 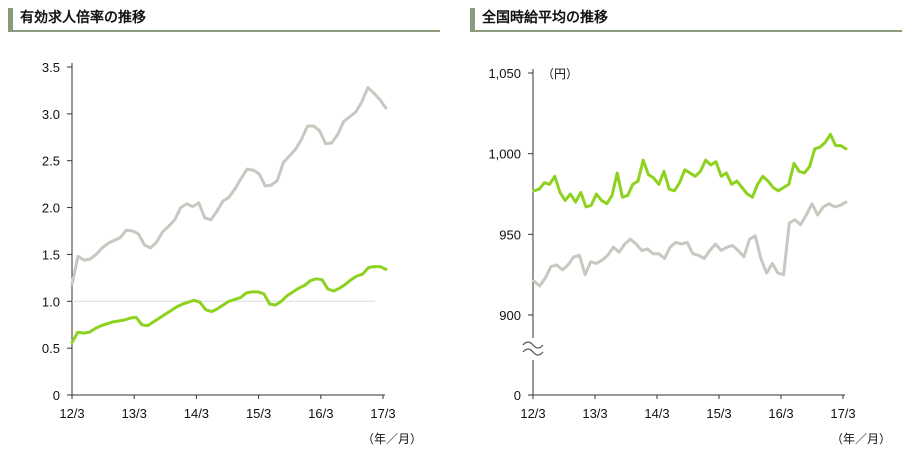 What do you see at coordinates (392, 439) in the screenshot?
I see `left-x-unit: （年／月）` at bounding box center [392, 439].